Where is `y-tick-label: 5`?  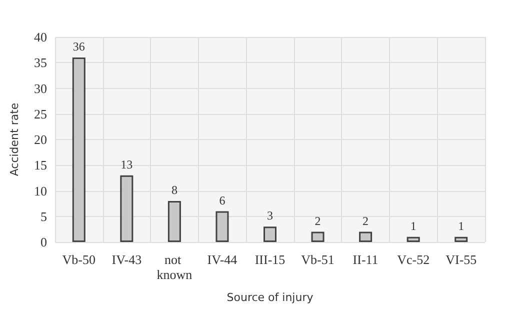 y-tick-label: 5 is located at coordinates (43, 216).